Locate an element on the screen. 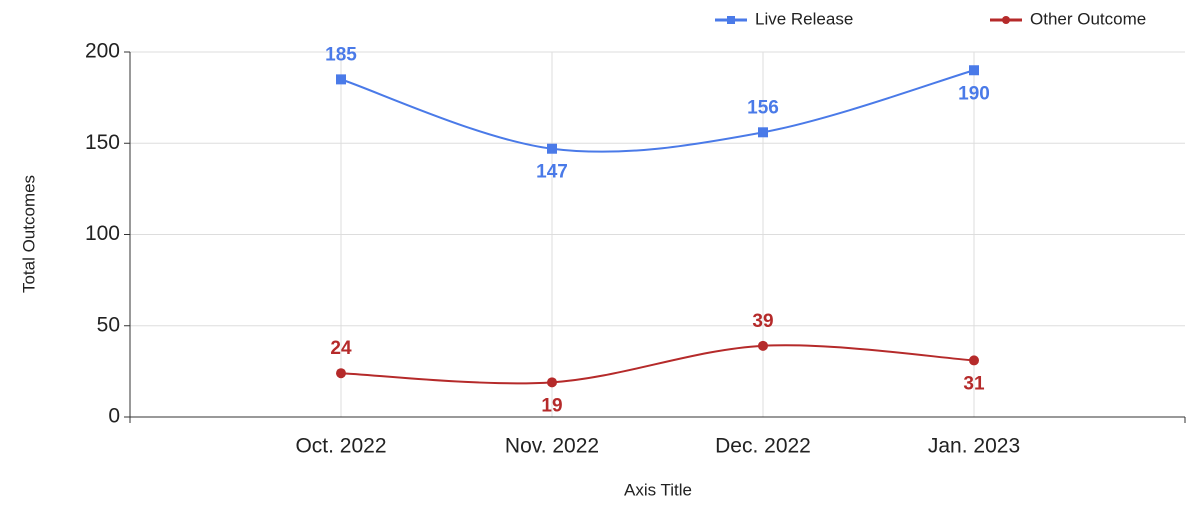  x-tick-label: Dec. 2022 is located at coordinates (763, 446).